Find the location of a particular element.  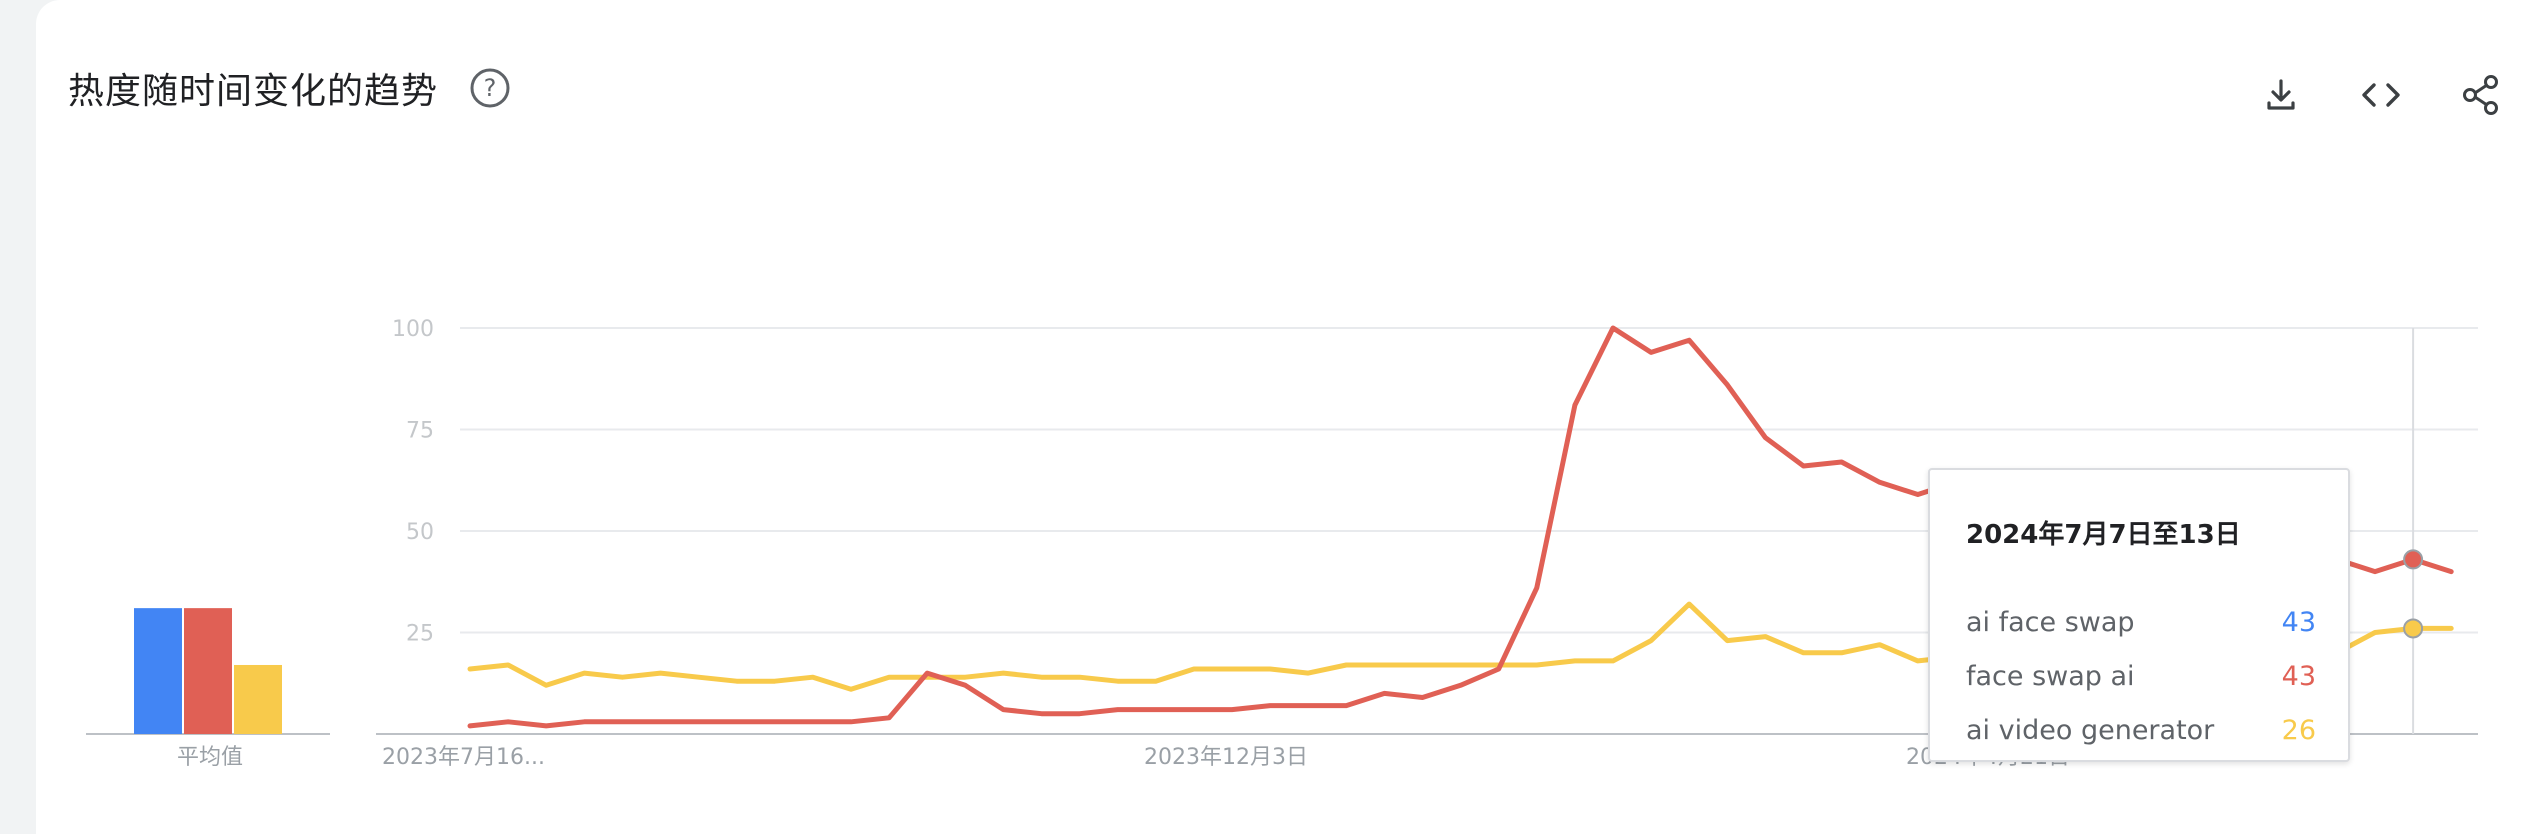

code-icon is located at coordinates (2381, 95).